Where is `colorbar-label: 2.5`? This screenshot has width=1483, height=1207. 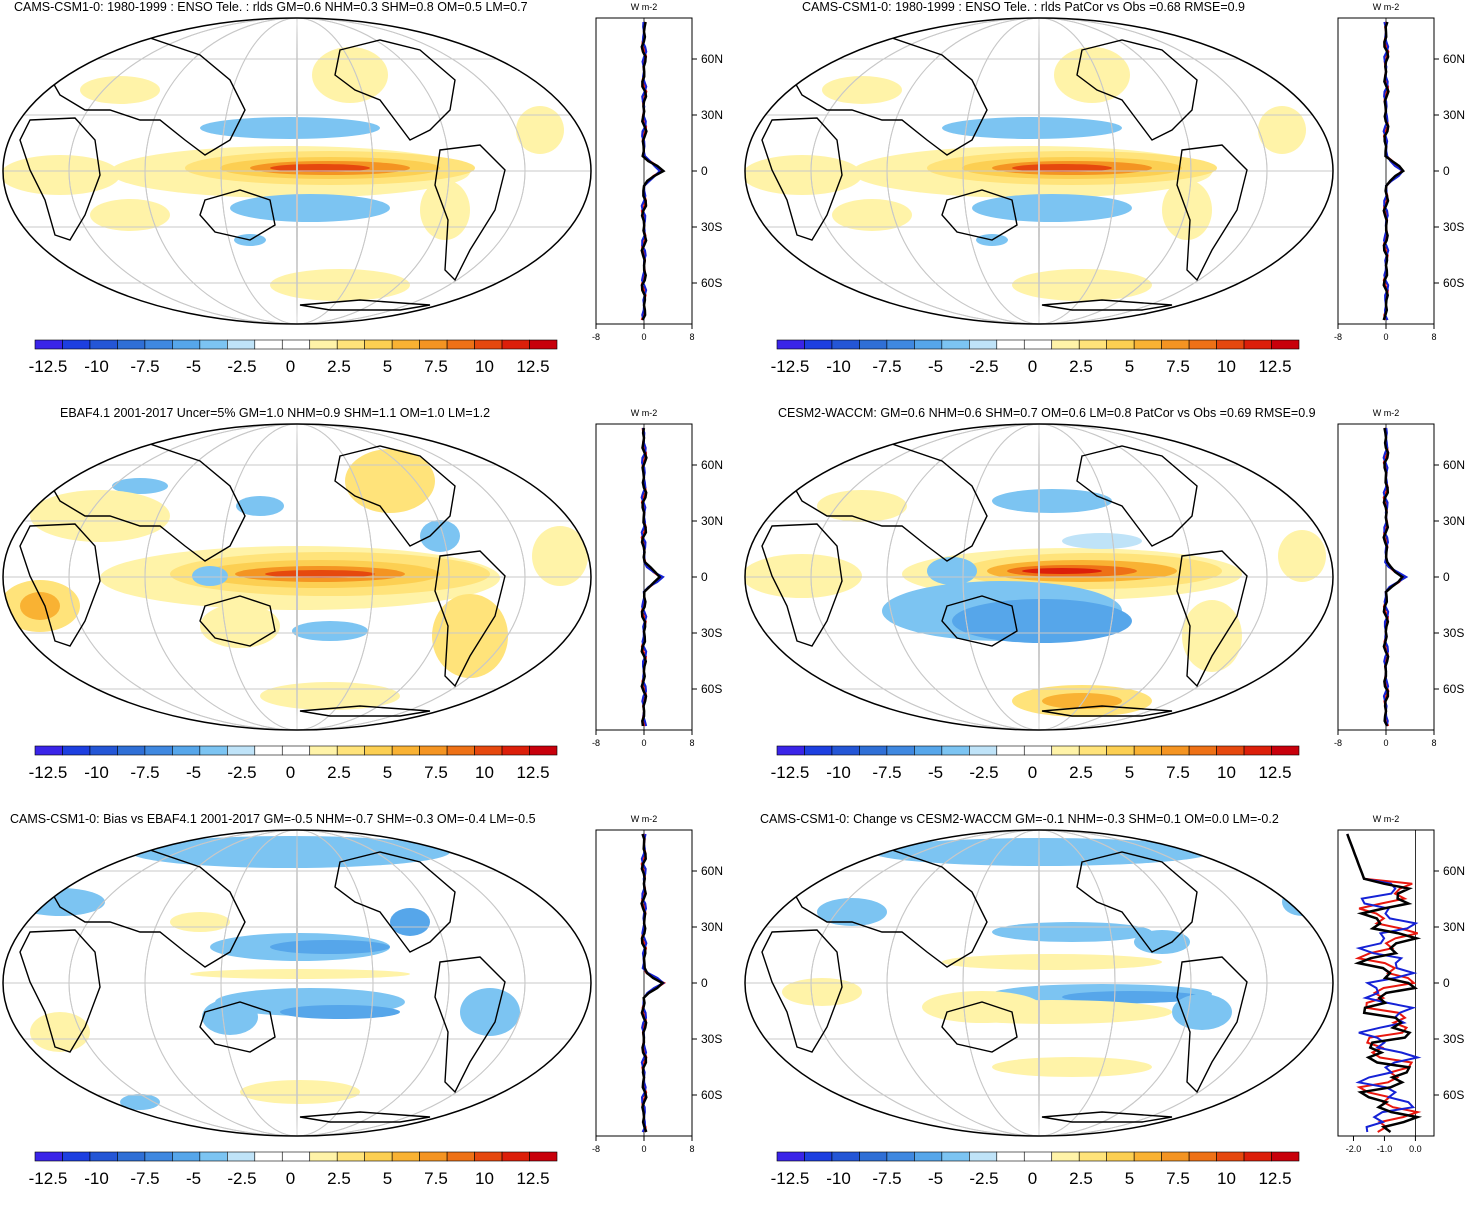
colorbar-label: 2.5 is located at coordinates (339, 1178).